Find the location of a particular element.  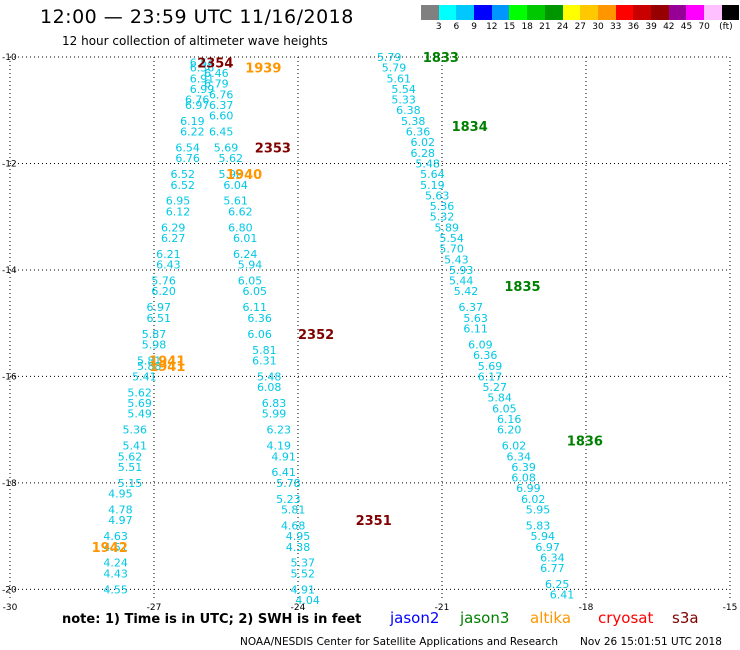

legend-label: 30 is located at coordinates (598, 27).